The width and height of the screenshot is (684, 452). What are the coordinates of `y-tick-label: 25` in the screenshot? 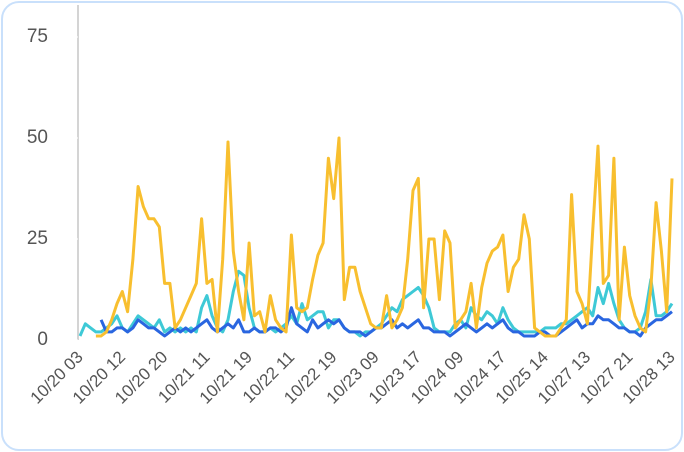 It's located at (37, 238).